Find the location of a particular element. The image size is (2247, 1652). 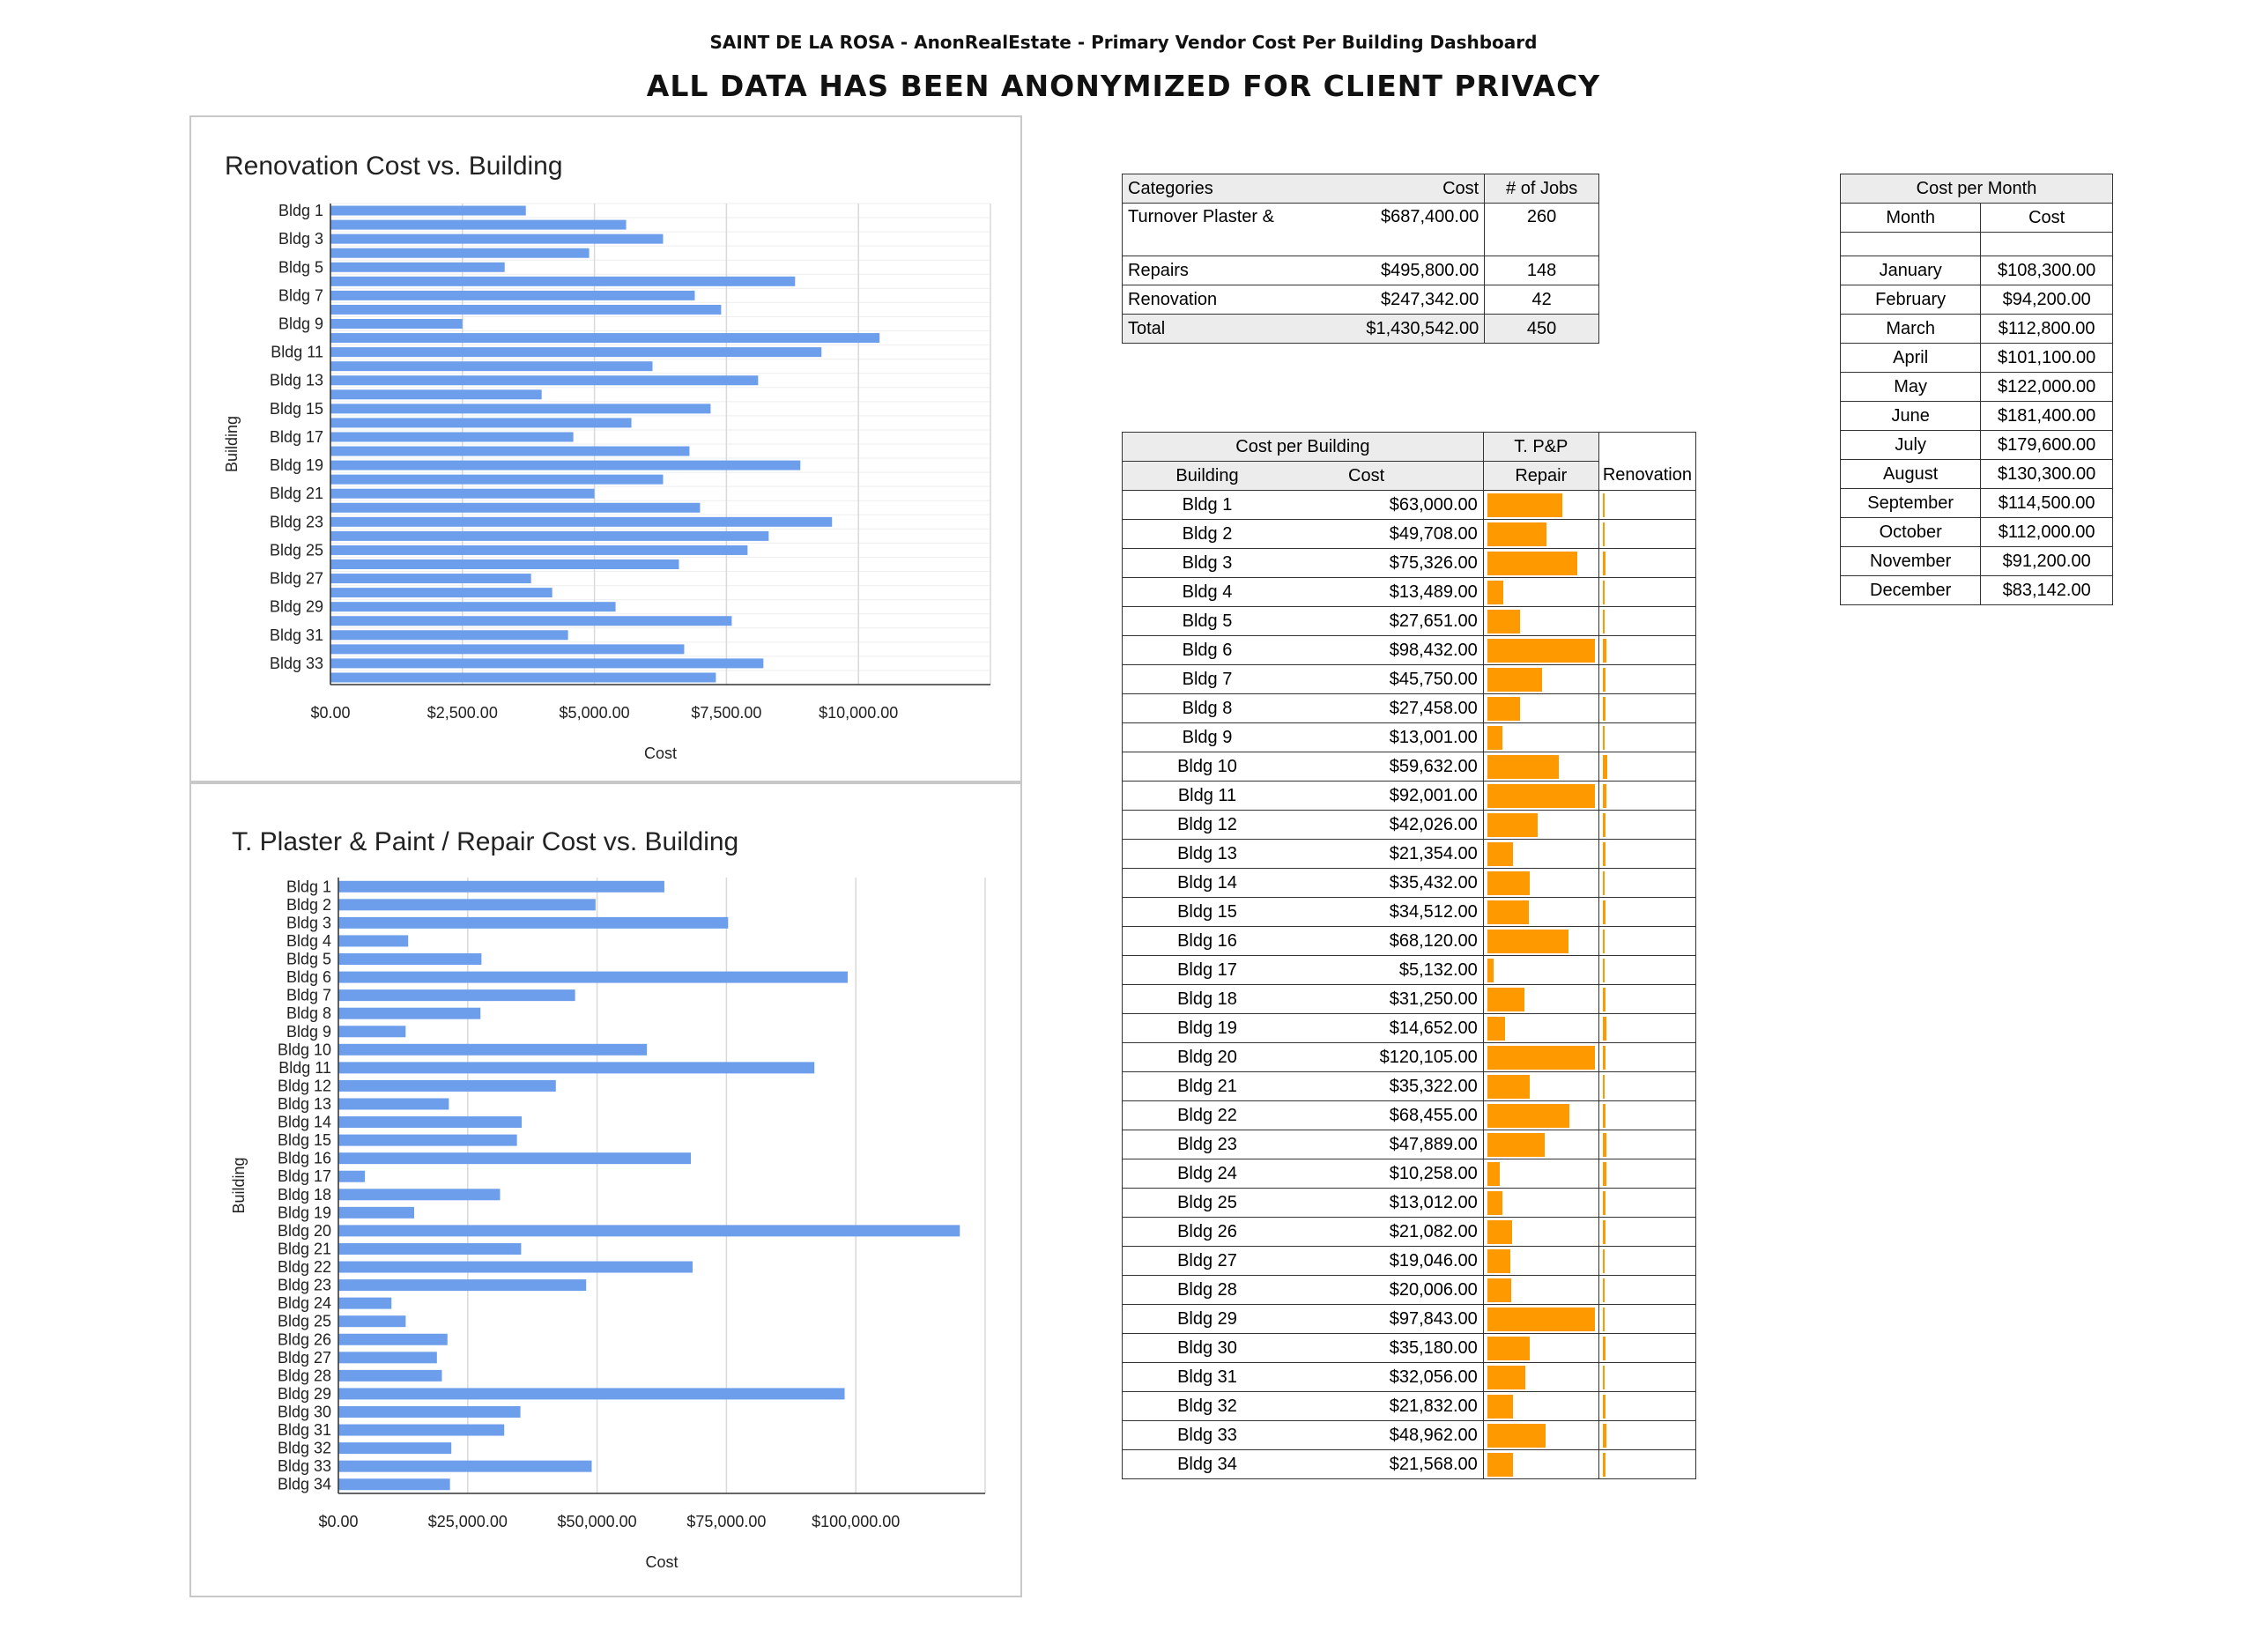

building-row: Bldg 22 $68,455.00 is located at coordinates (1410, 1115).